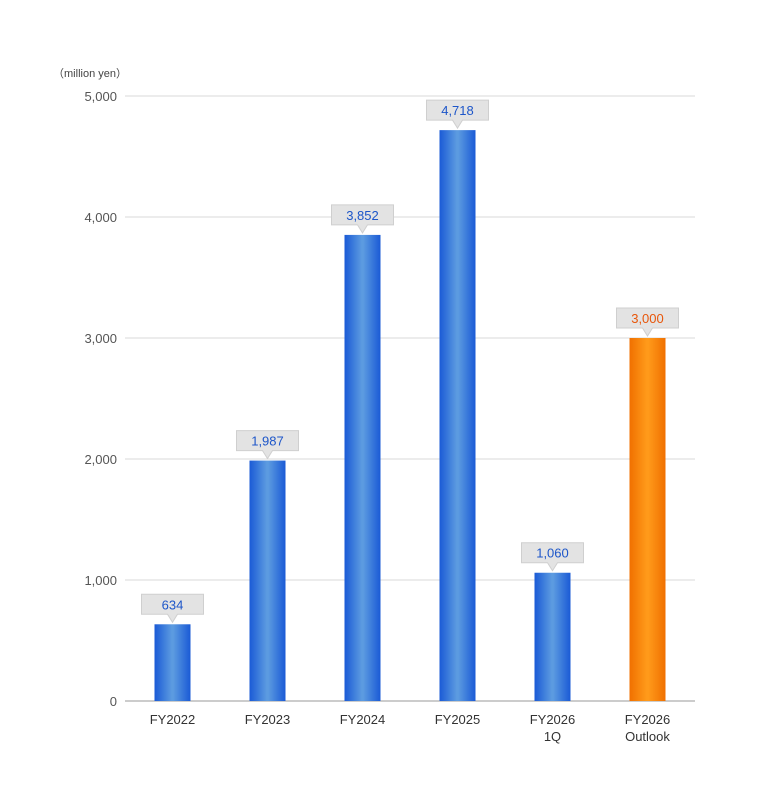  Describe the element at coordinates (458, 719) in the screenshot. I see `x-tick-label: FY2025` at that location.